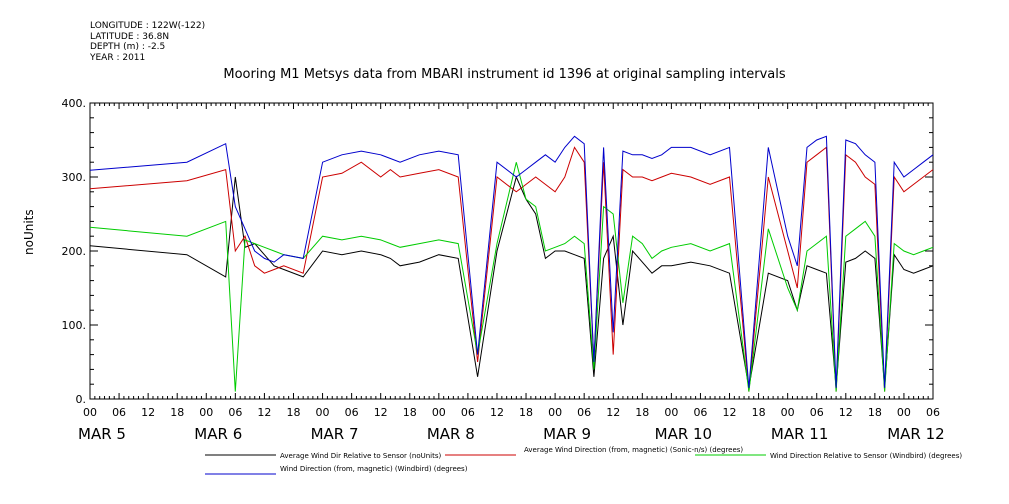 Image resolution: width=1009 pixels, height=504 pixels. I want to click on x-day-label: MAR 10, so click(683, 434).